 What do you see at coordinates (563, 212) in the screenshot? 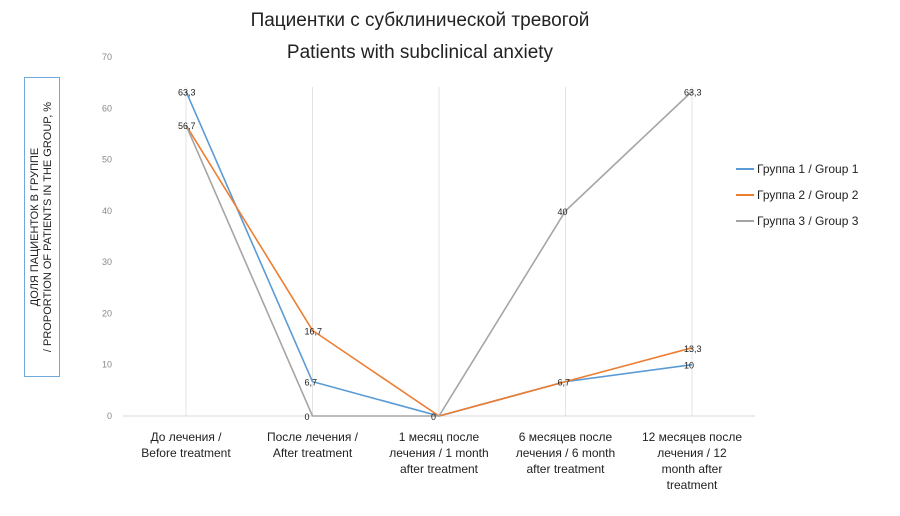
I see `data-label: 40` at bounding box center [563, 212].